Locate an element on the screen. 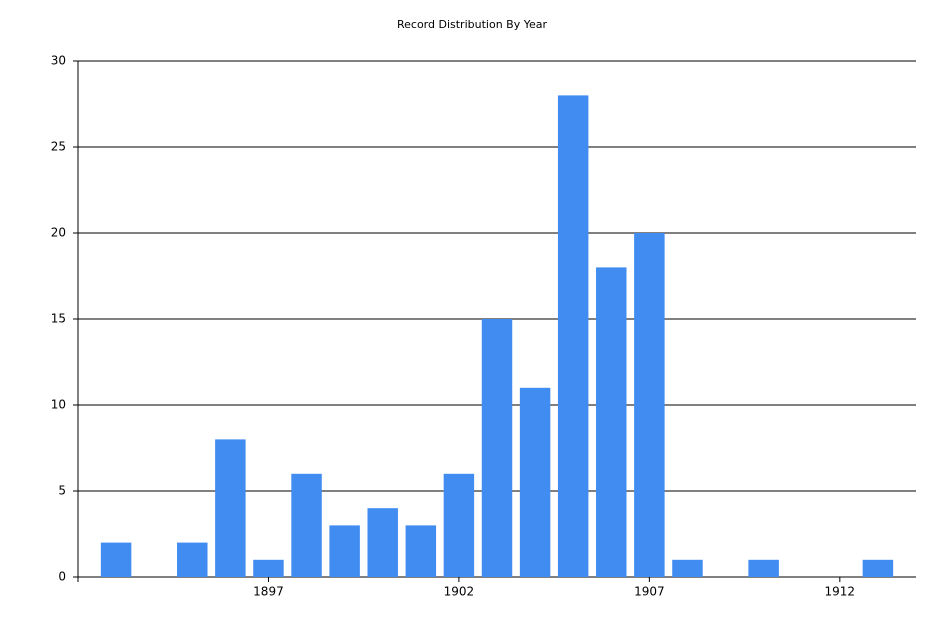 Image resolution: width=945 pixels, height=630 pixels. y-tick-label: 25 is located at coordinates (58, 147).